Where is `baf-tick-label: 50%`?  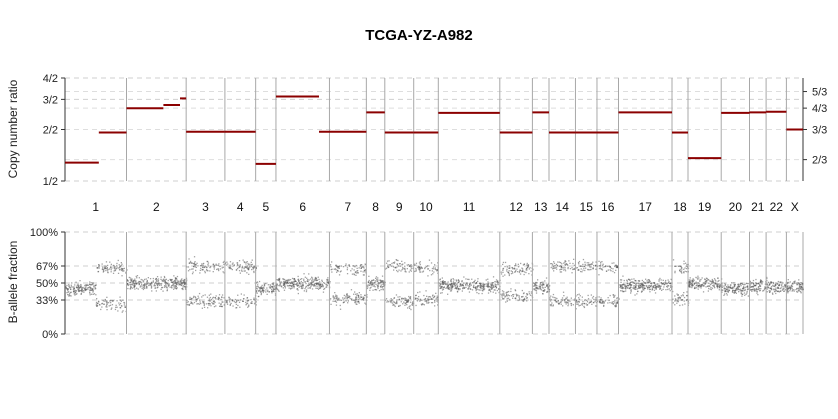
baf-tick-label: 50% is located at coordinates (47, 284).